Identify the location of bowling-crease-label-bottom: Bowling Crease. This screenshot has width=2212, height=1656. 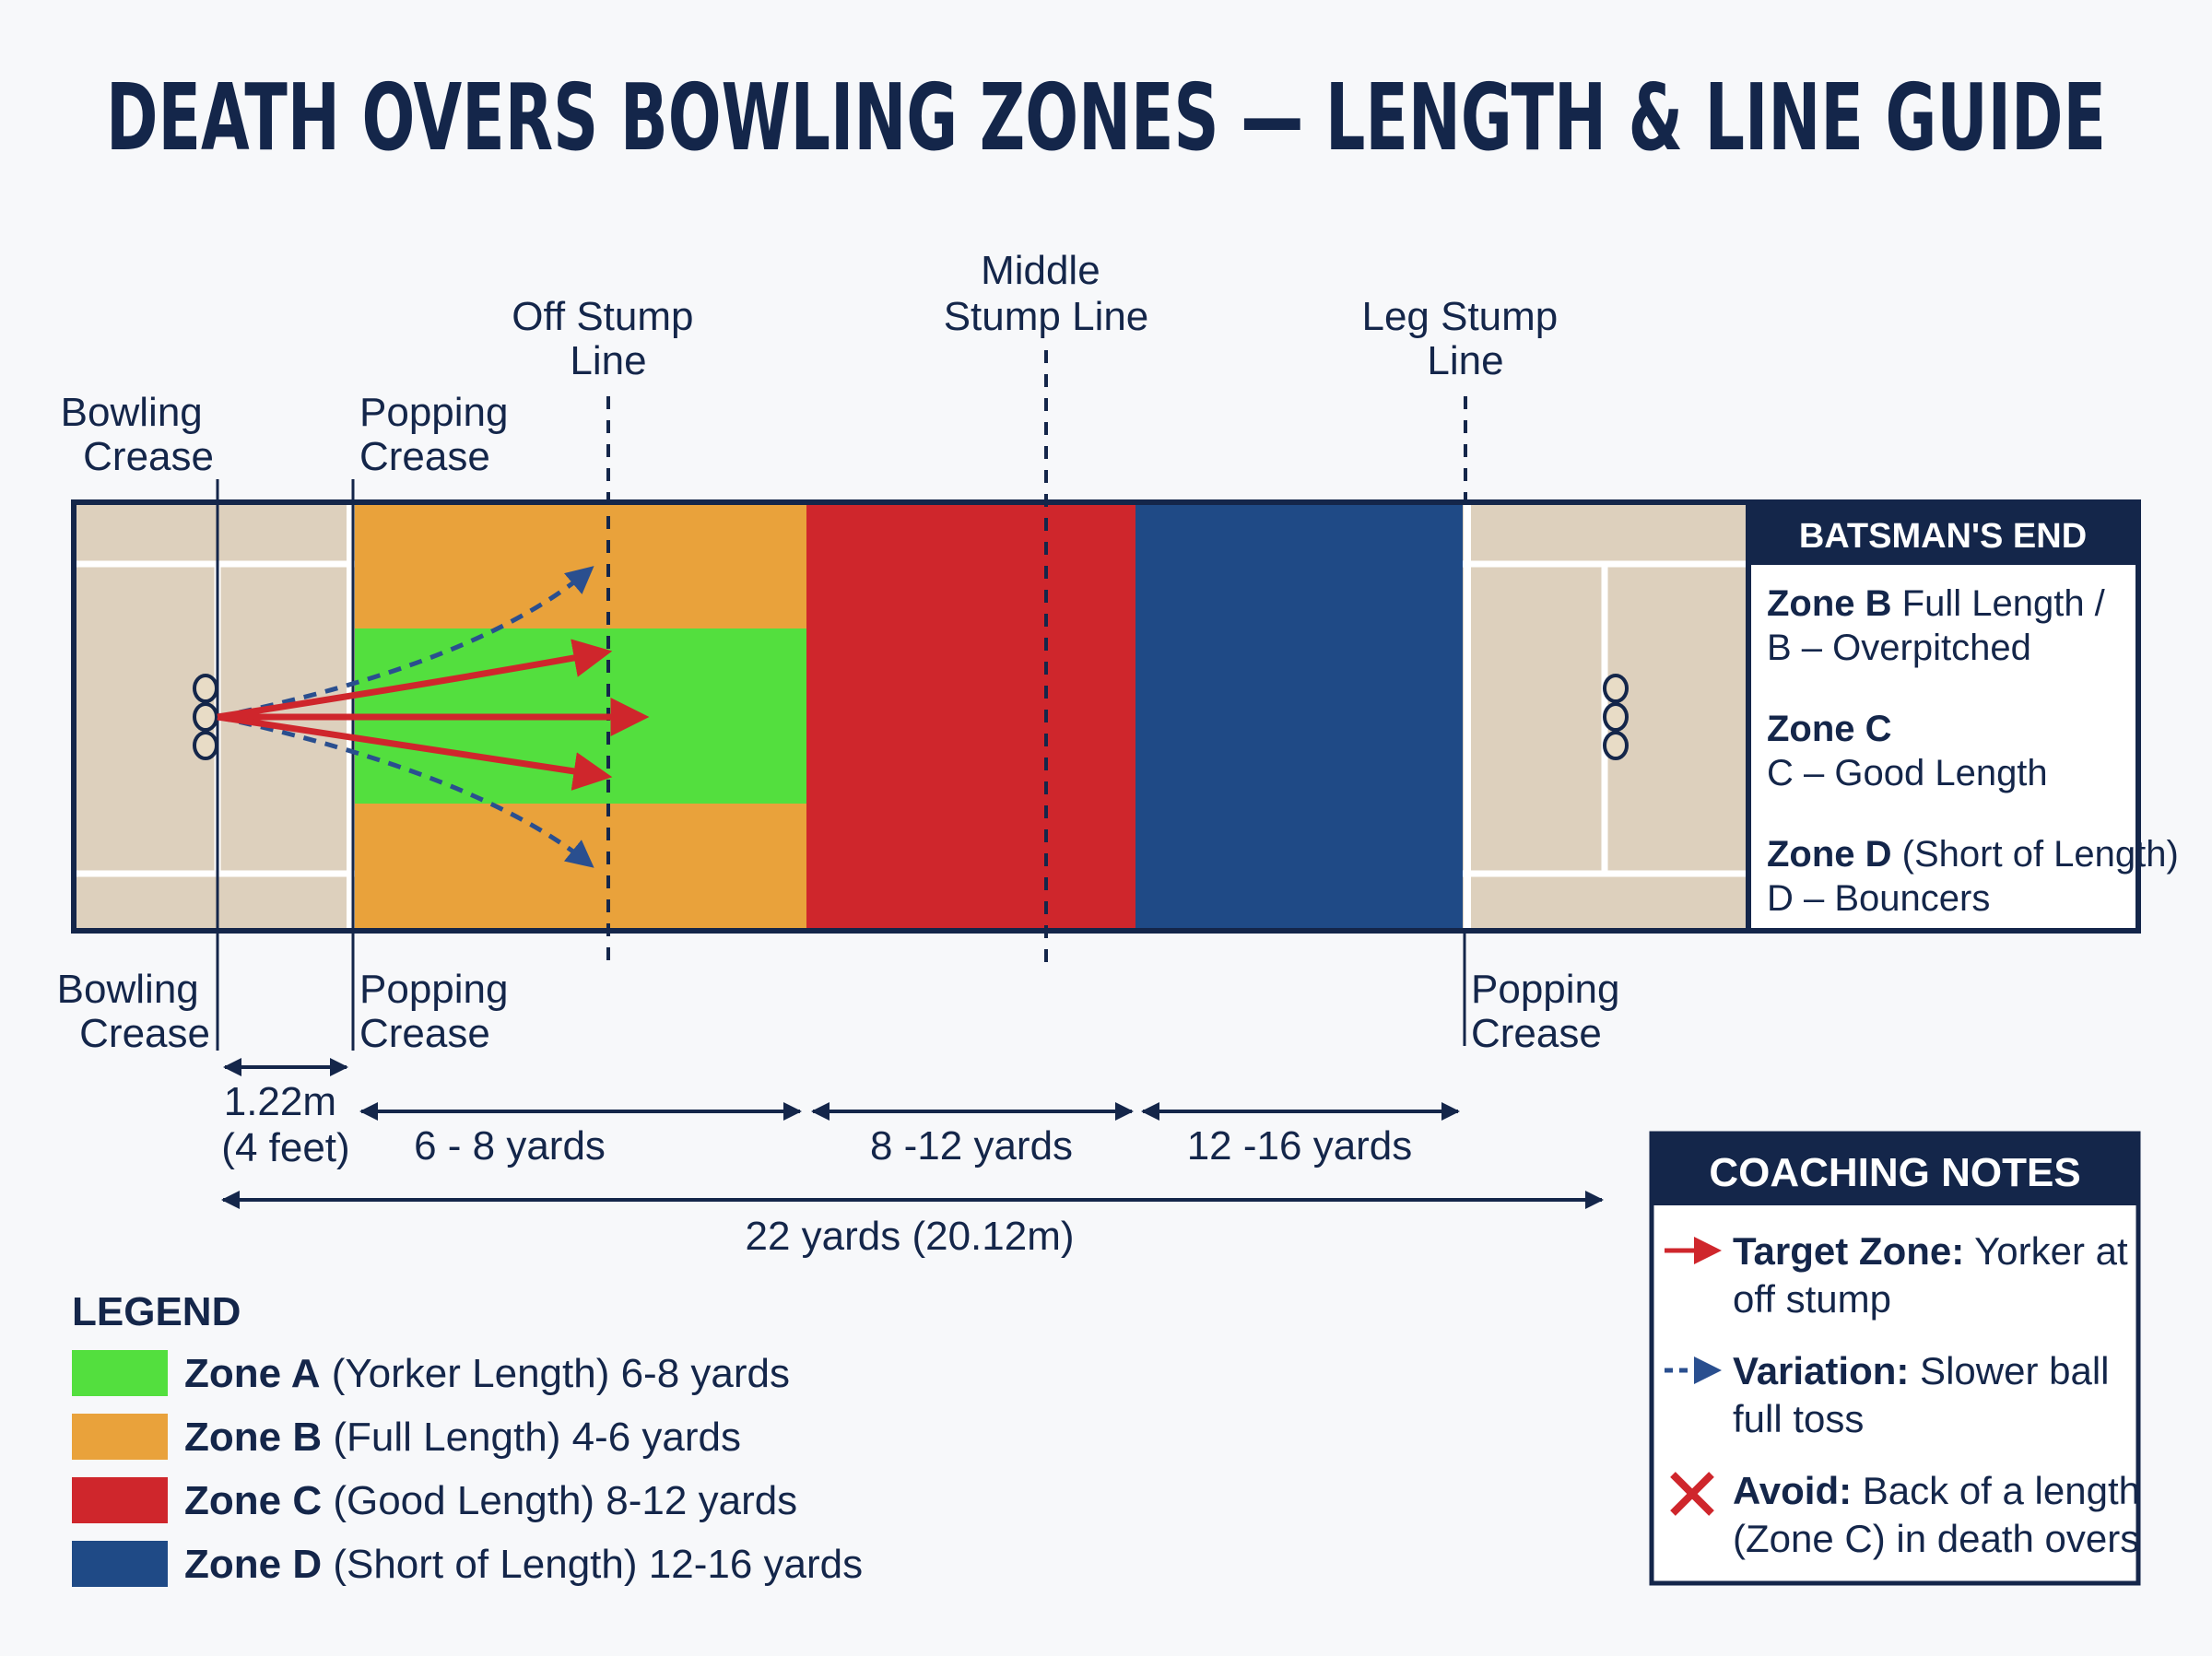
(133, 1011).